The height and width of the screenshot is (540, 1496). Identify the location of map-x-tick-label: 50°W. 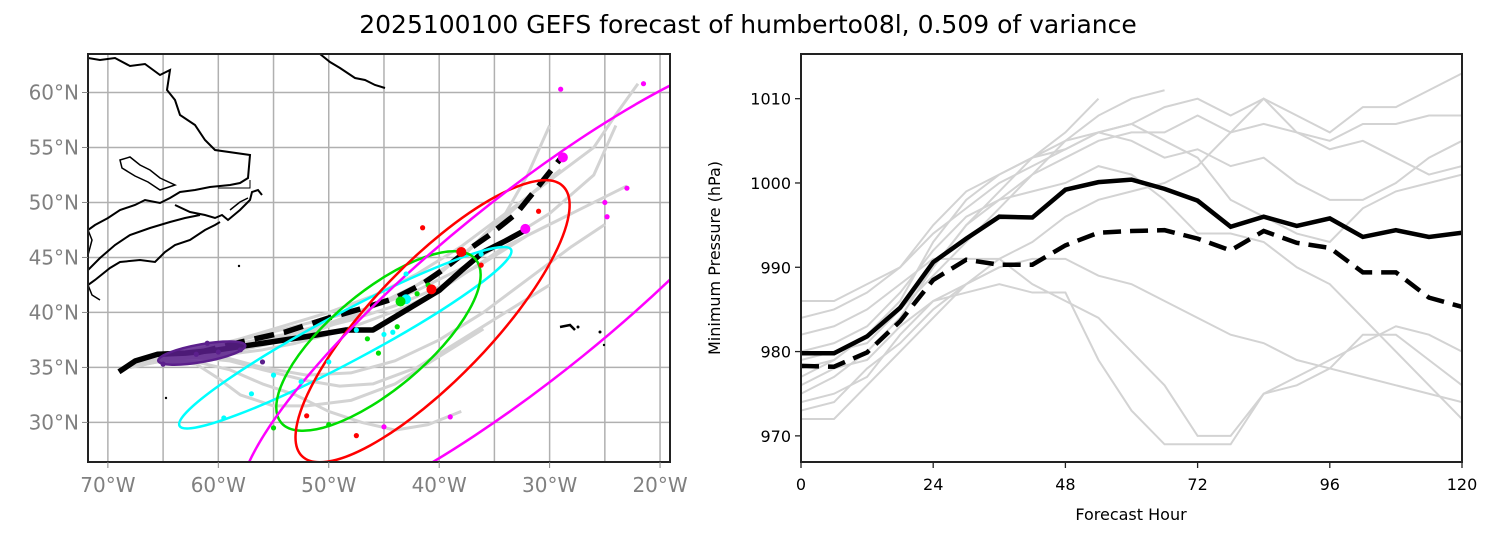
(328, 485).